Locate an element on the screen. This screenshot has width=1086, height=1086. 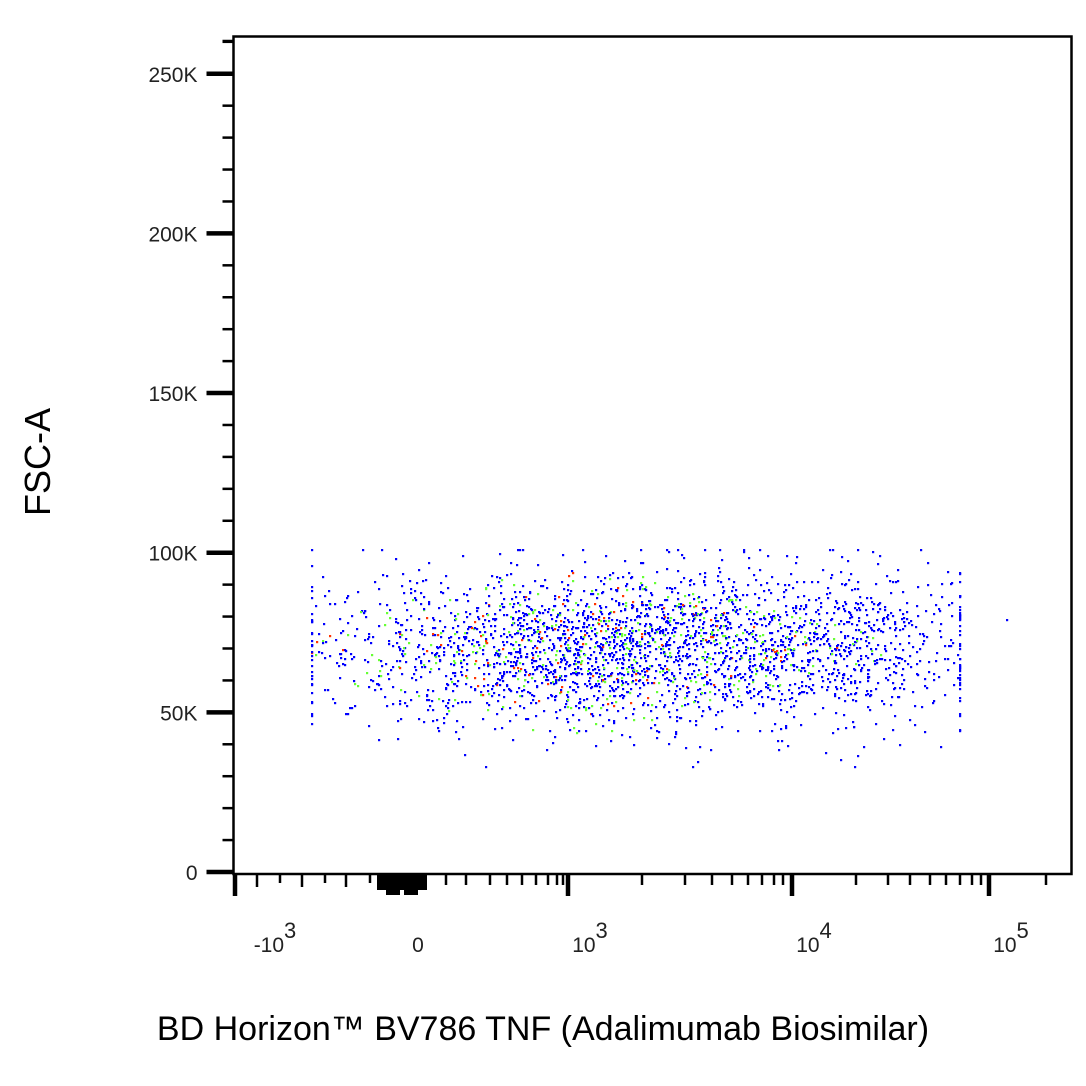
x-tick-label: 10⁴ is located at coordinates (814, 937).